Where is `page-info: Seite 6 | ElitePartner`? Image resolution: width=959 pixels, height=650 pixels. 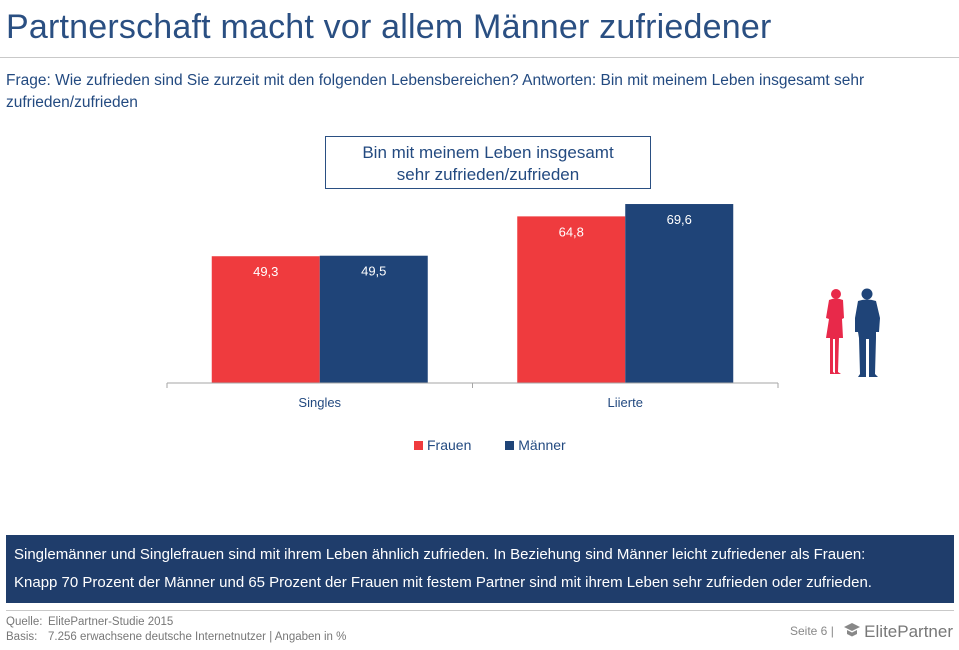 page-info: Seite 6 | ElitePartner is located at coordinates (871, 632).